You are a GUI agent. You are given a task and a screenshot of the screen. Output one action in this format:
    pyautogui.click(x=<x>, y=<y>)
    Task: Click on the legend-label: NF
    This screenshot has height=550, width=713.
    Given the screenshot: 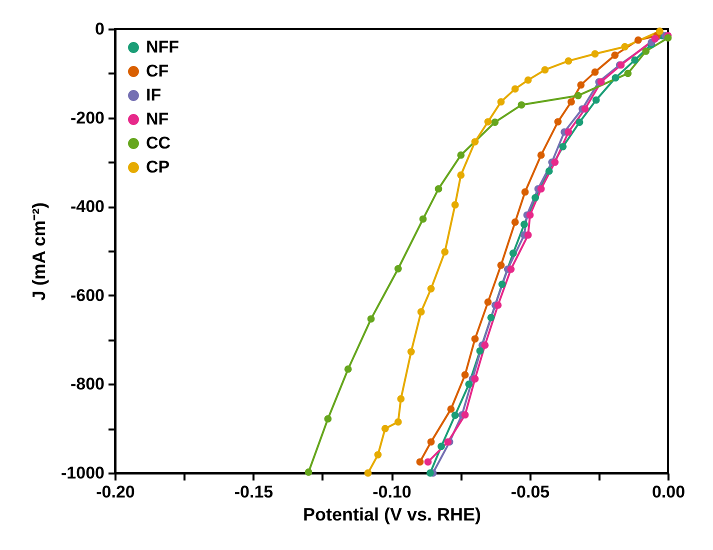 What is the action you would take?
    pyautogui.click(x=157, y=119)
    